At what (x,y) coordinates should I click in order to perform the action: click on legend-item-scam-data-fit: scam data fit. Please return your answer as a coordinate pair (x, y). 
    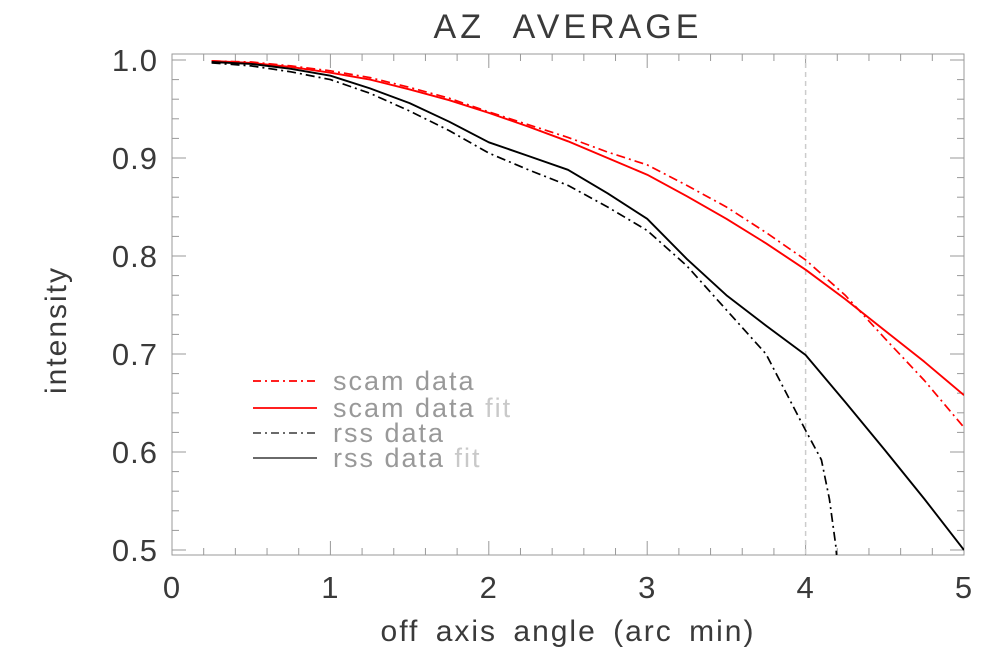
    Looking at the image, I should click on (382, 408).